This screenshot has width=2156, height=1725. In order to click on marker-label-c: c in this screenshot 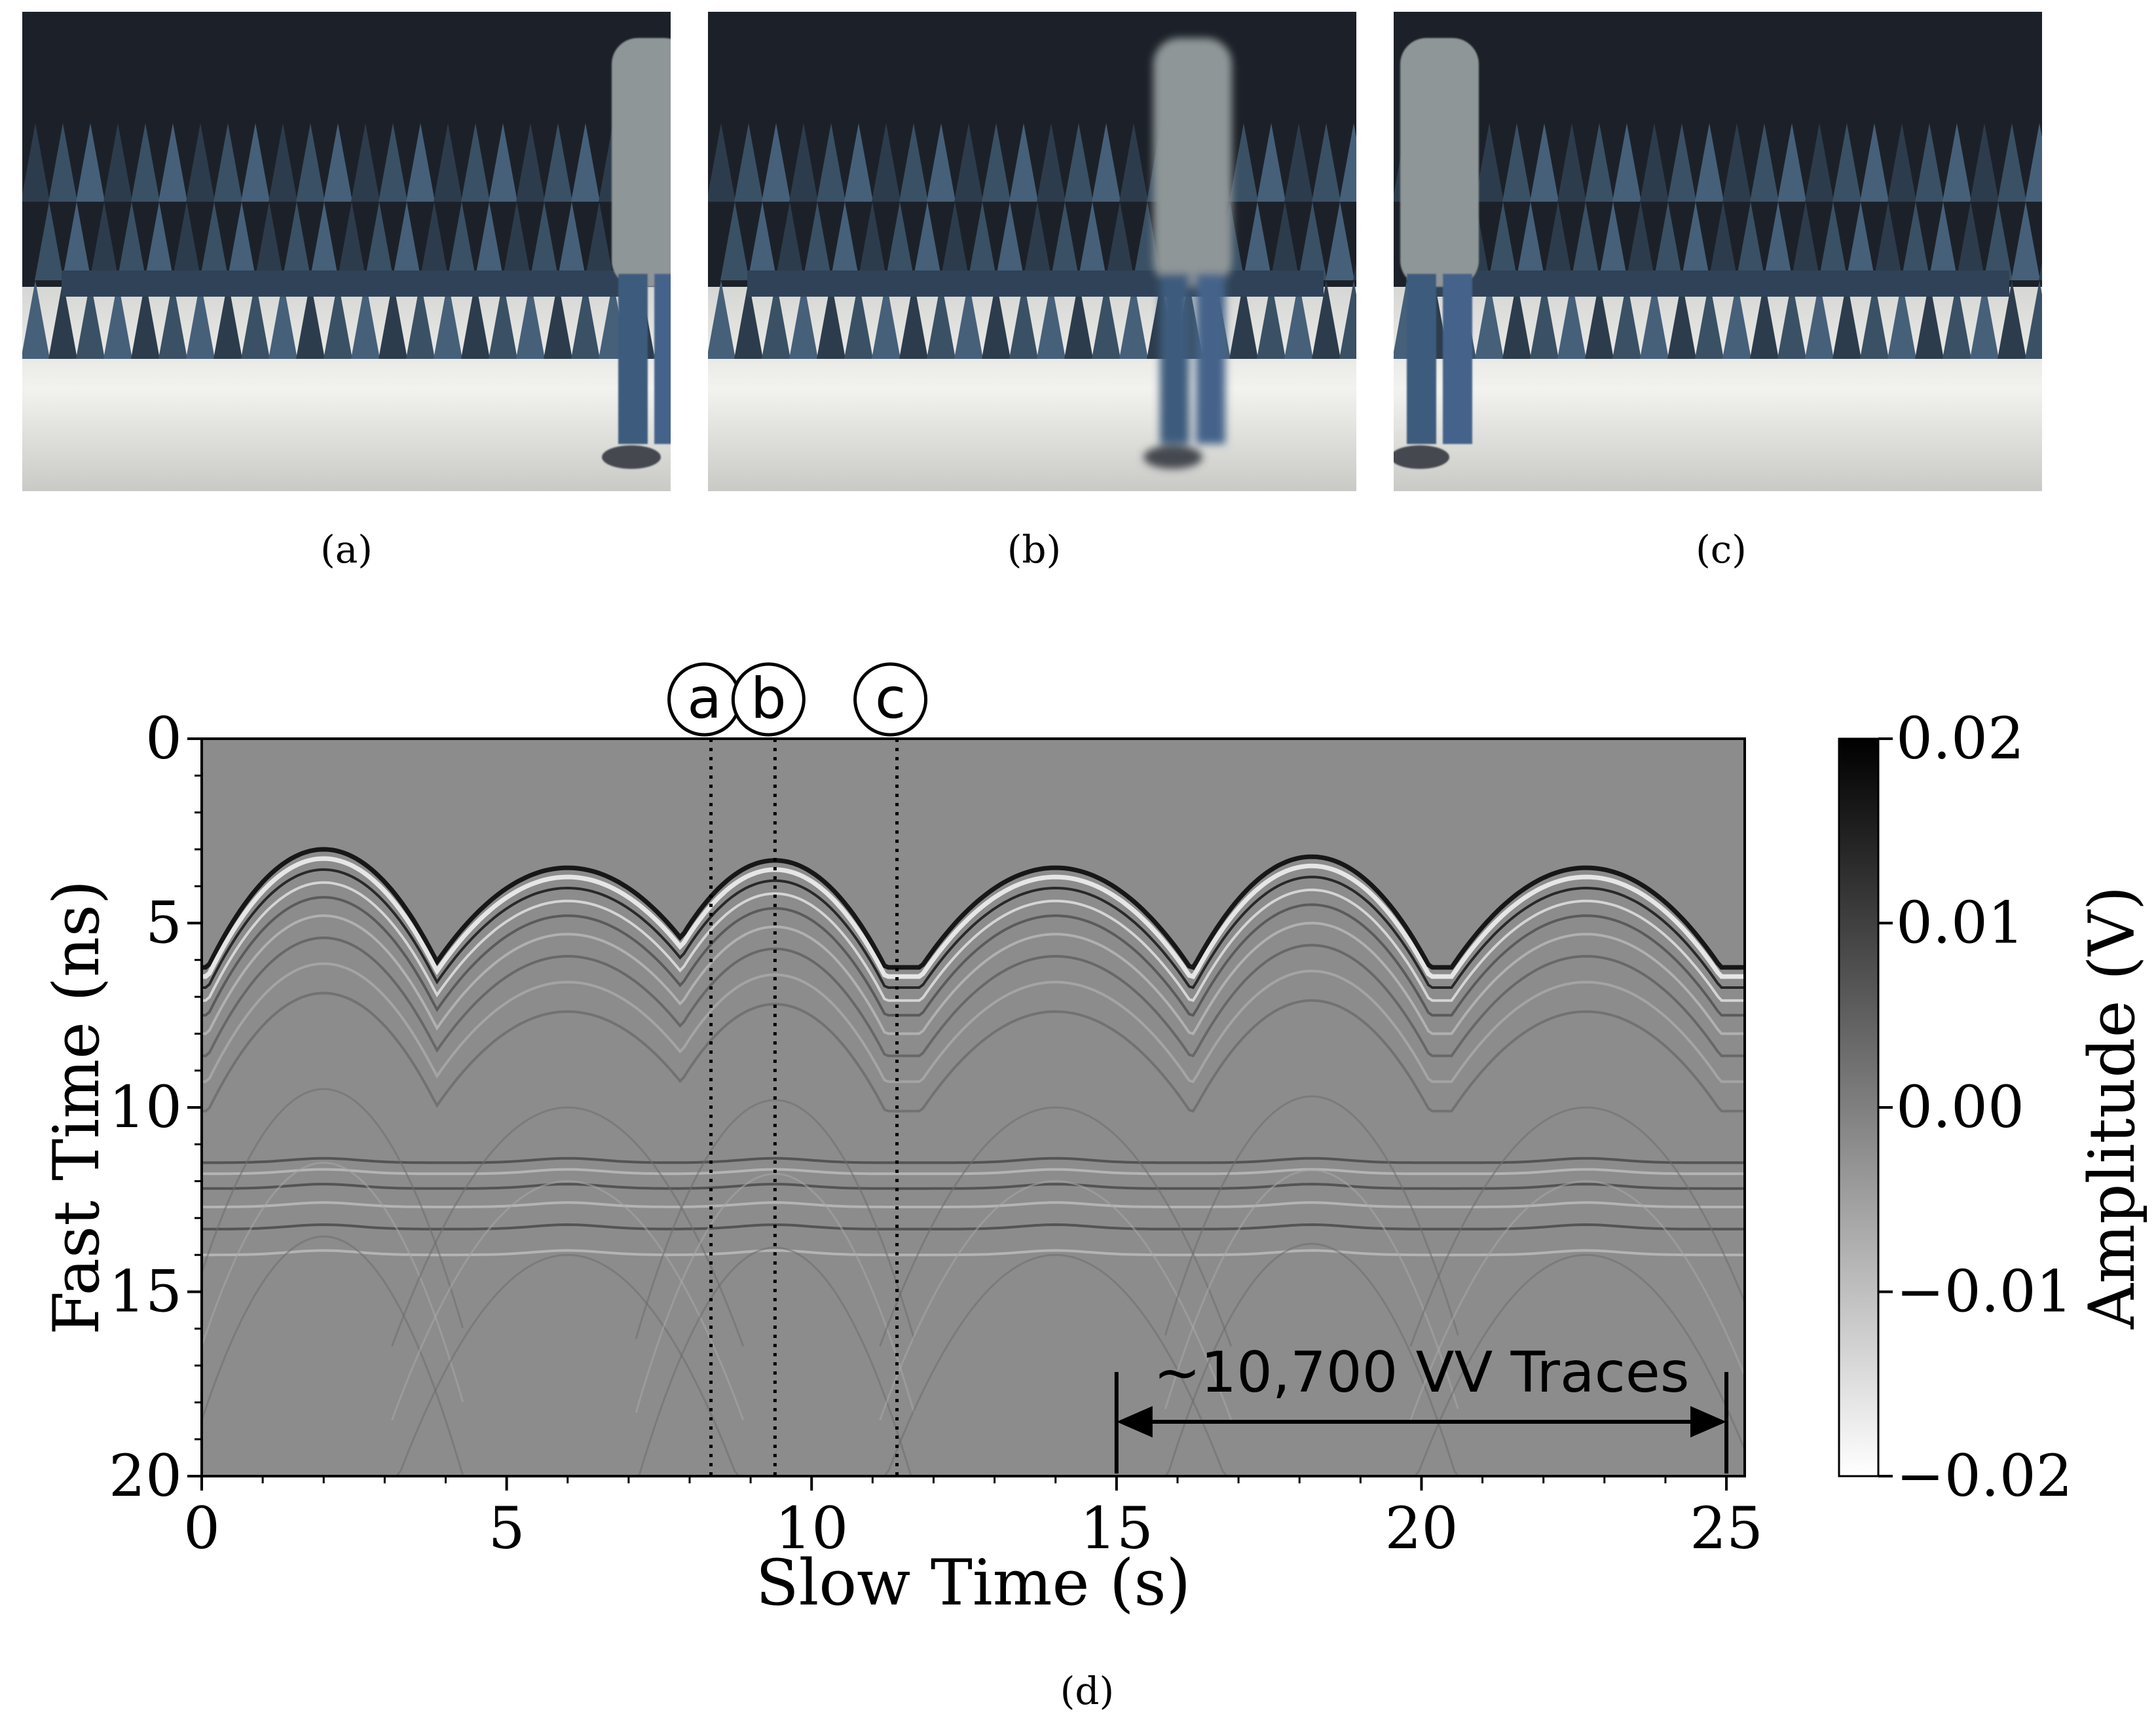, I will do `click(891, 699)`.